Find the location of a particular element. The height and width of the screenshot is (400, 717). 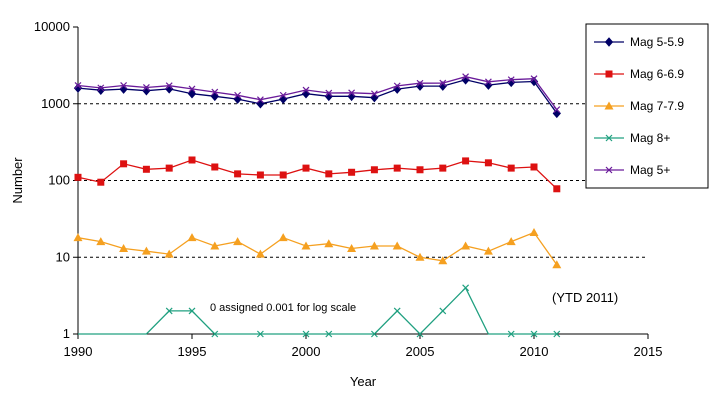

y-tick-label-1: 1 is located at coordinates (66, 333).